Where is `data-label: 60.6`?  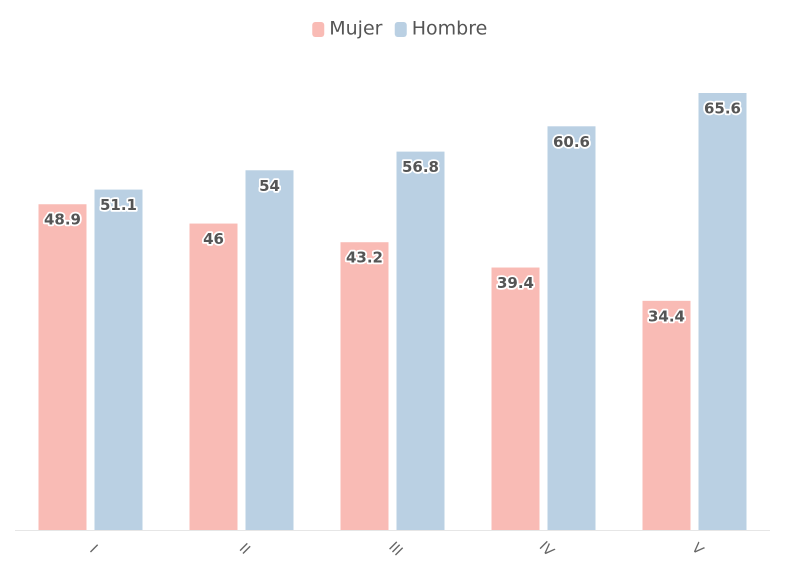 data-label: 60.6 is located at coordinates (571, 142).